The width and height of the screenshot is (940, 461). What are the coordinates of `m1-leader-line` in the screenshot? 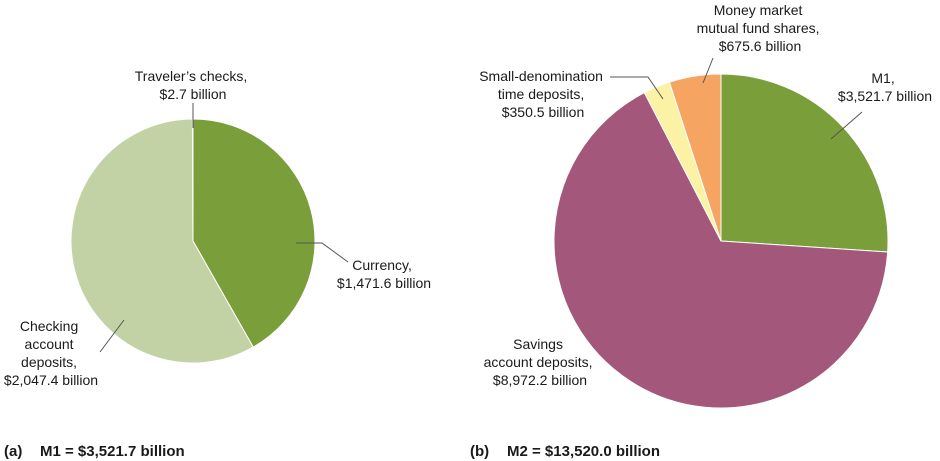 It's located at (846, 125).